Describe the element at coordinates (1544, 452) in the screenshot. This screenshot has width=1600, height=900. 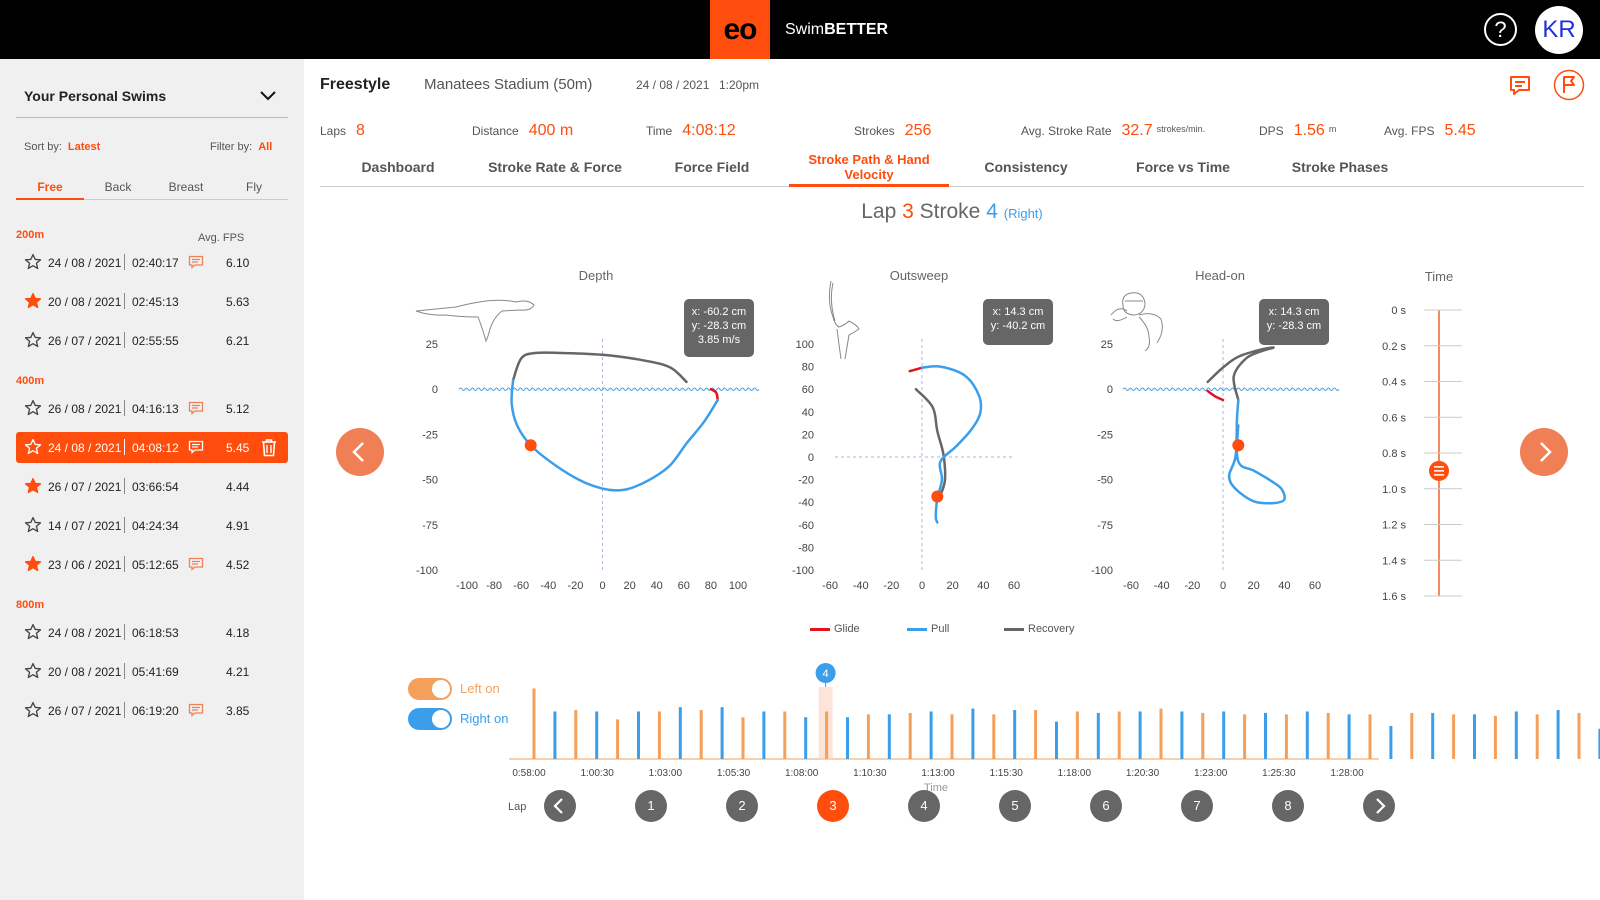
I see `next-stroke-button` at that location.